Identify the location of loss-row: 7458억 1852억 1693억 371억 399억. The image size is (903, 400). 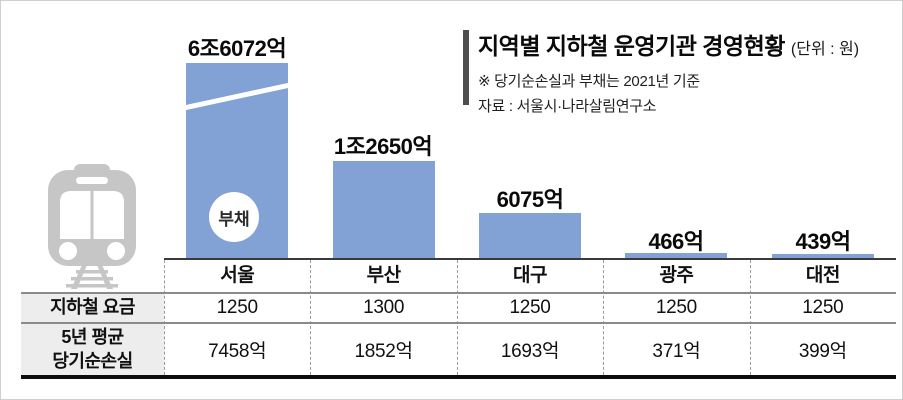
(530, 349).